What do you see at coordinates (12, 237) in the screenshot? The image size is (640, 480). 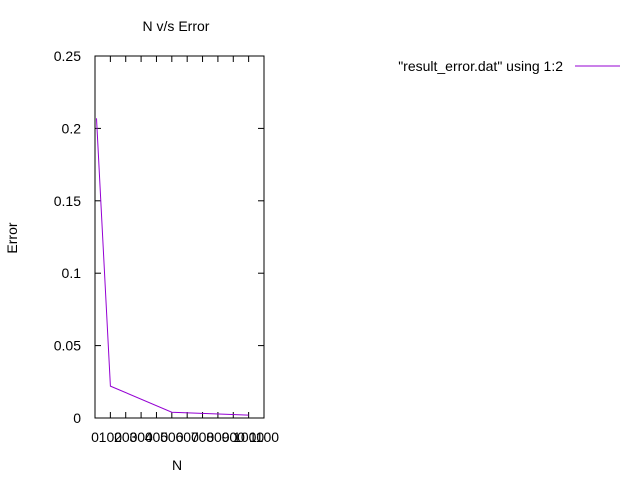 I see `y-axis-label: Error` at bounding box center [12, 237].